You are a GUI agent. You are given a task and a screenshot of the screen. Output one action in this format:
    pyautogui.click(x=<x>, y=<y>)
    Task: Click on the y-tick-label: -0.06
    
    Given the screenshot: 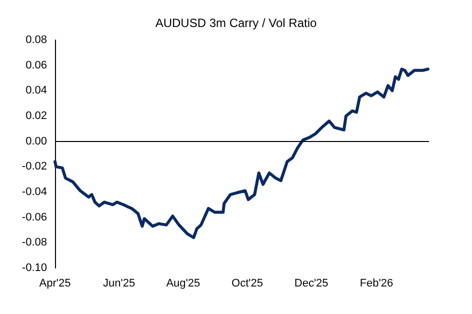 What is the action you would take?
    pyautogui.click(x=34, y=217)
    